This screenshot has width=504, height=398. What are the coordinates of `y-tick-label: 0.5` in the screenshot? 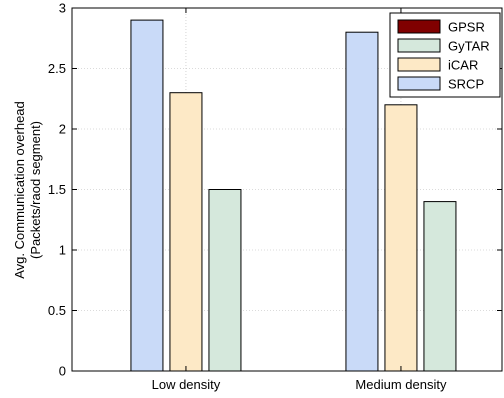 It's located at (57, 310).